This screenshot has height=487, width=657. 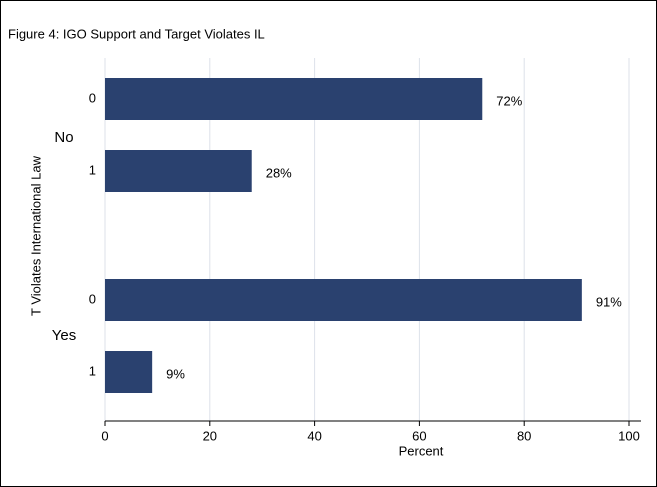 I want to click on x-tick-label: 40, so click(x=314, y=435).